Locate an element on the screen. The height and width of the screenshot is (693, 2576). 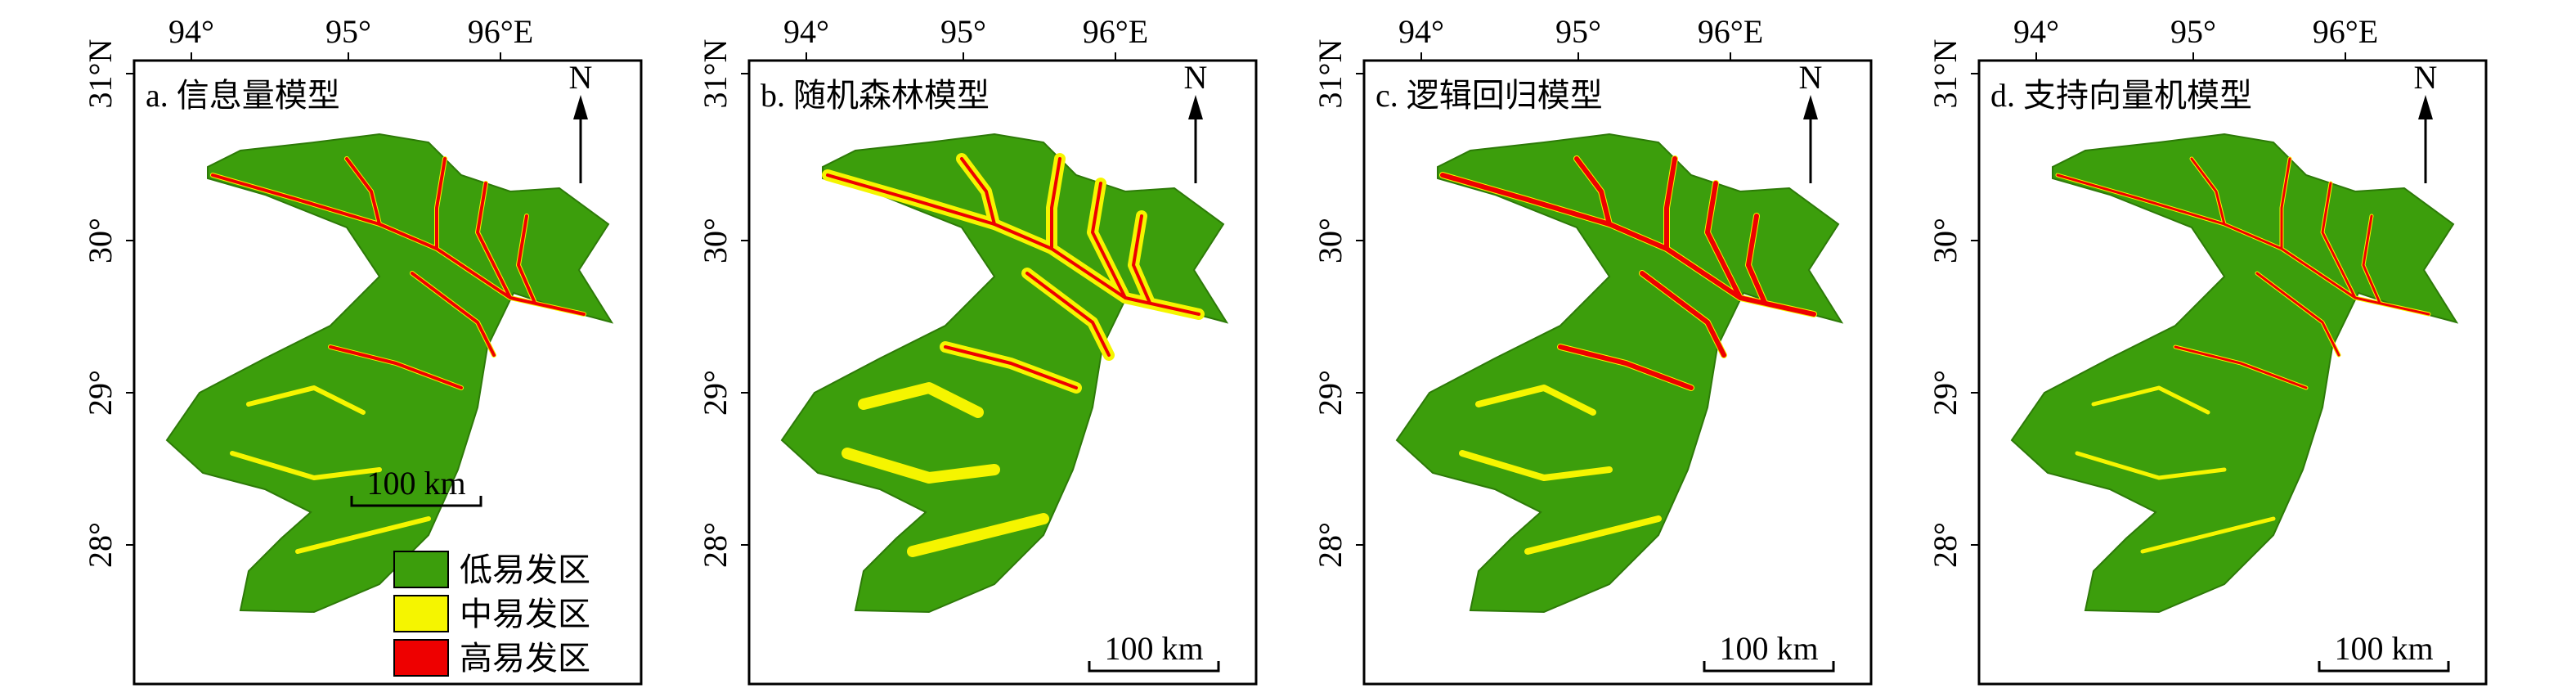
panel-title: b. 随机森林模型 is located at coordinates (875, 96).